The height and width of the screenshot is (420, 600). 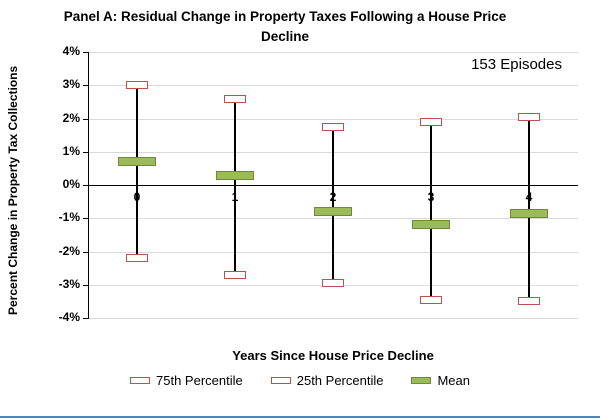 I want to click on legend: 75th Percentile 25th Percentile Mean, so click(x=300, y=380).